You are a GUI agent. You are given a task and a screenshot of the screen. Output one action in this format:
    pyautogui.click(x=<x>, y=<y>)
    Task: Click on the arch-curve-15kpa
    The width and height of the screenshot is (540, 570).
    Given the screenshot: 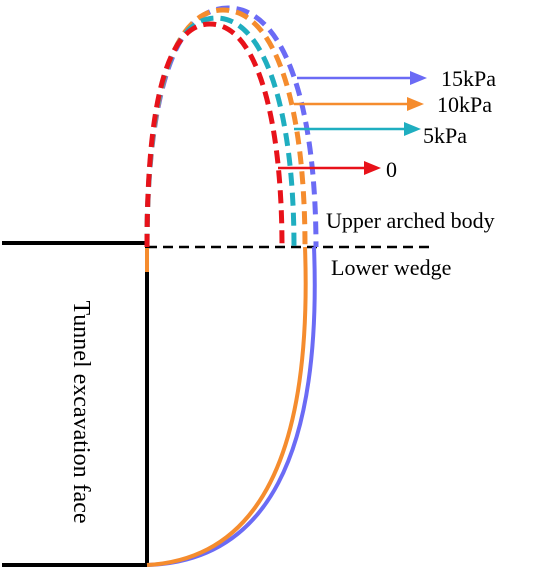 What is the action you would take?
    pyautogui.click(x=231, y=126)
    